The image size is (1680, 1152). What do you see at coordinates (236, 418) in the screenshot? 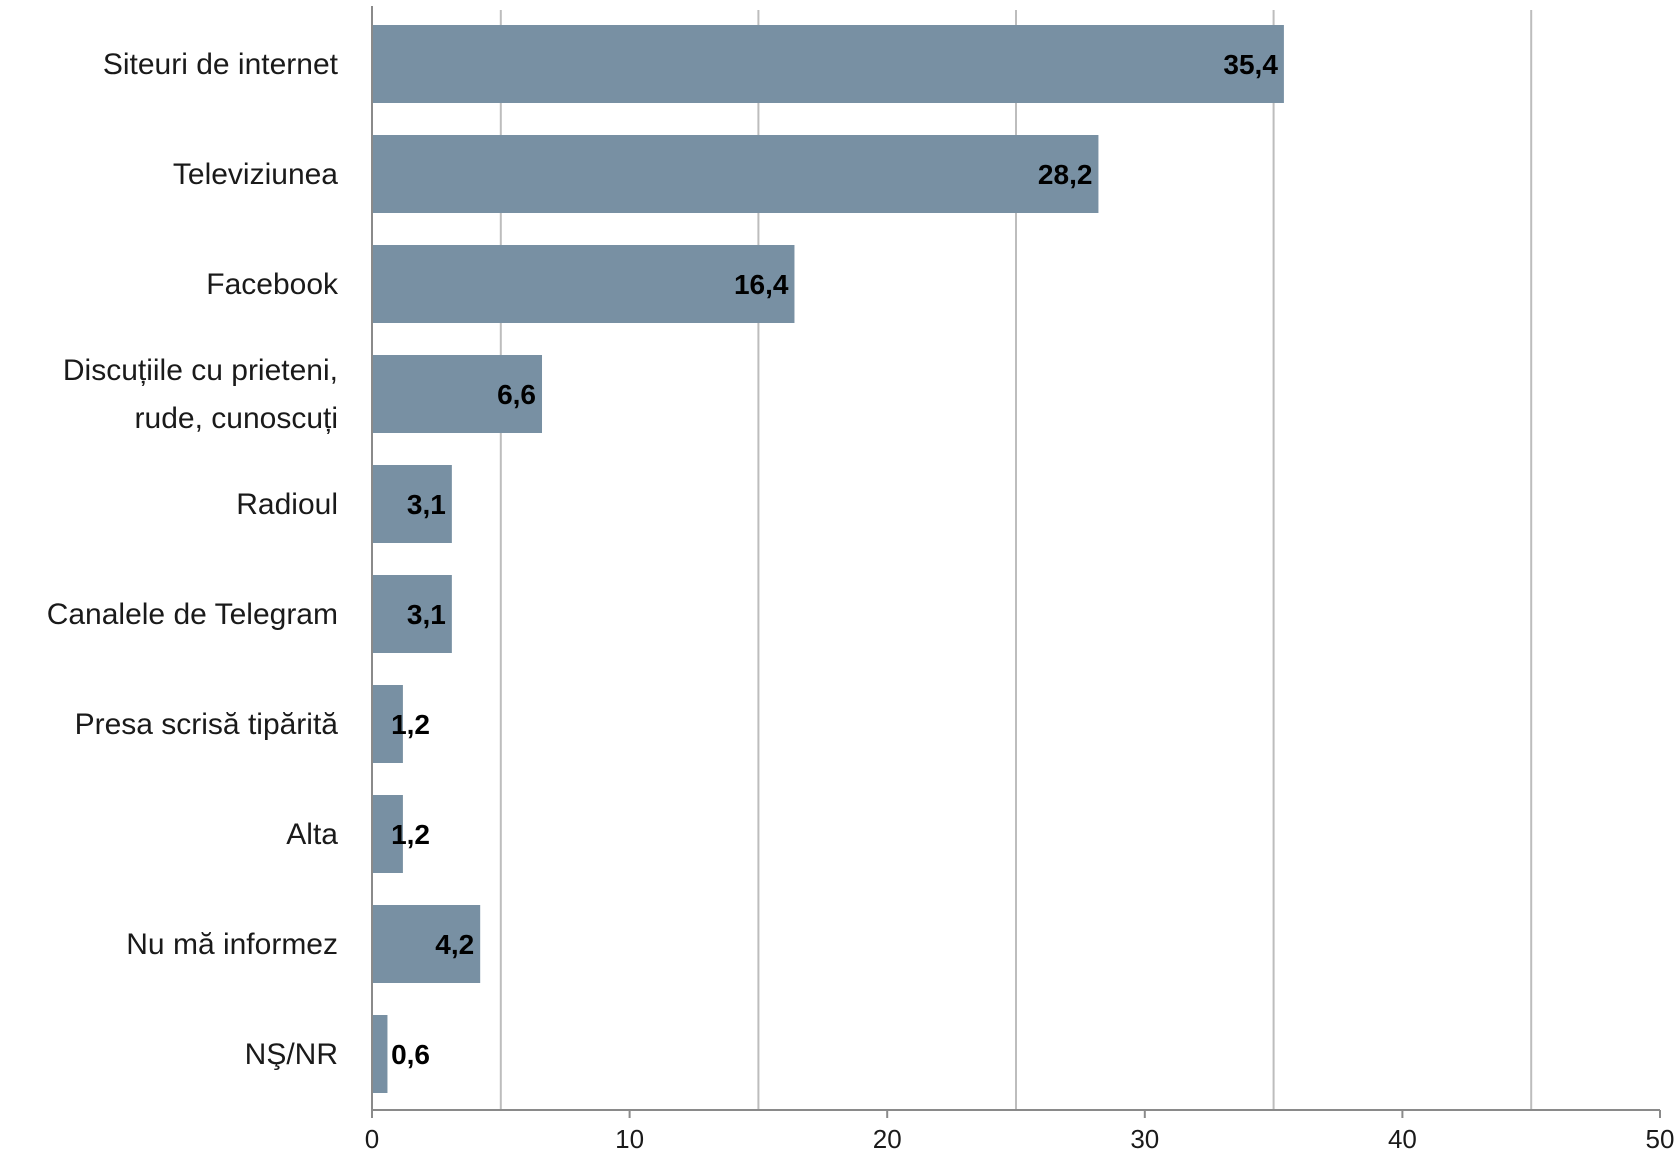
I see `category-label: rude, cunoscuți` at bounding box center [236, 418].